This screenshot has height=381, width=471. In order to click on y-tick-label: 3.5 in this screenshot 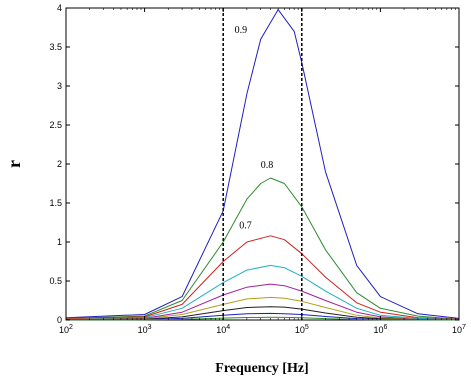, I will do `click(55, 47)`.